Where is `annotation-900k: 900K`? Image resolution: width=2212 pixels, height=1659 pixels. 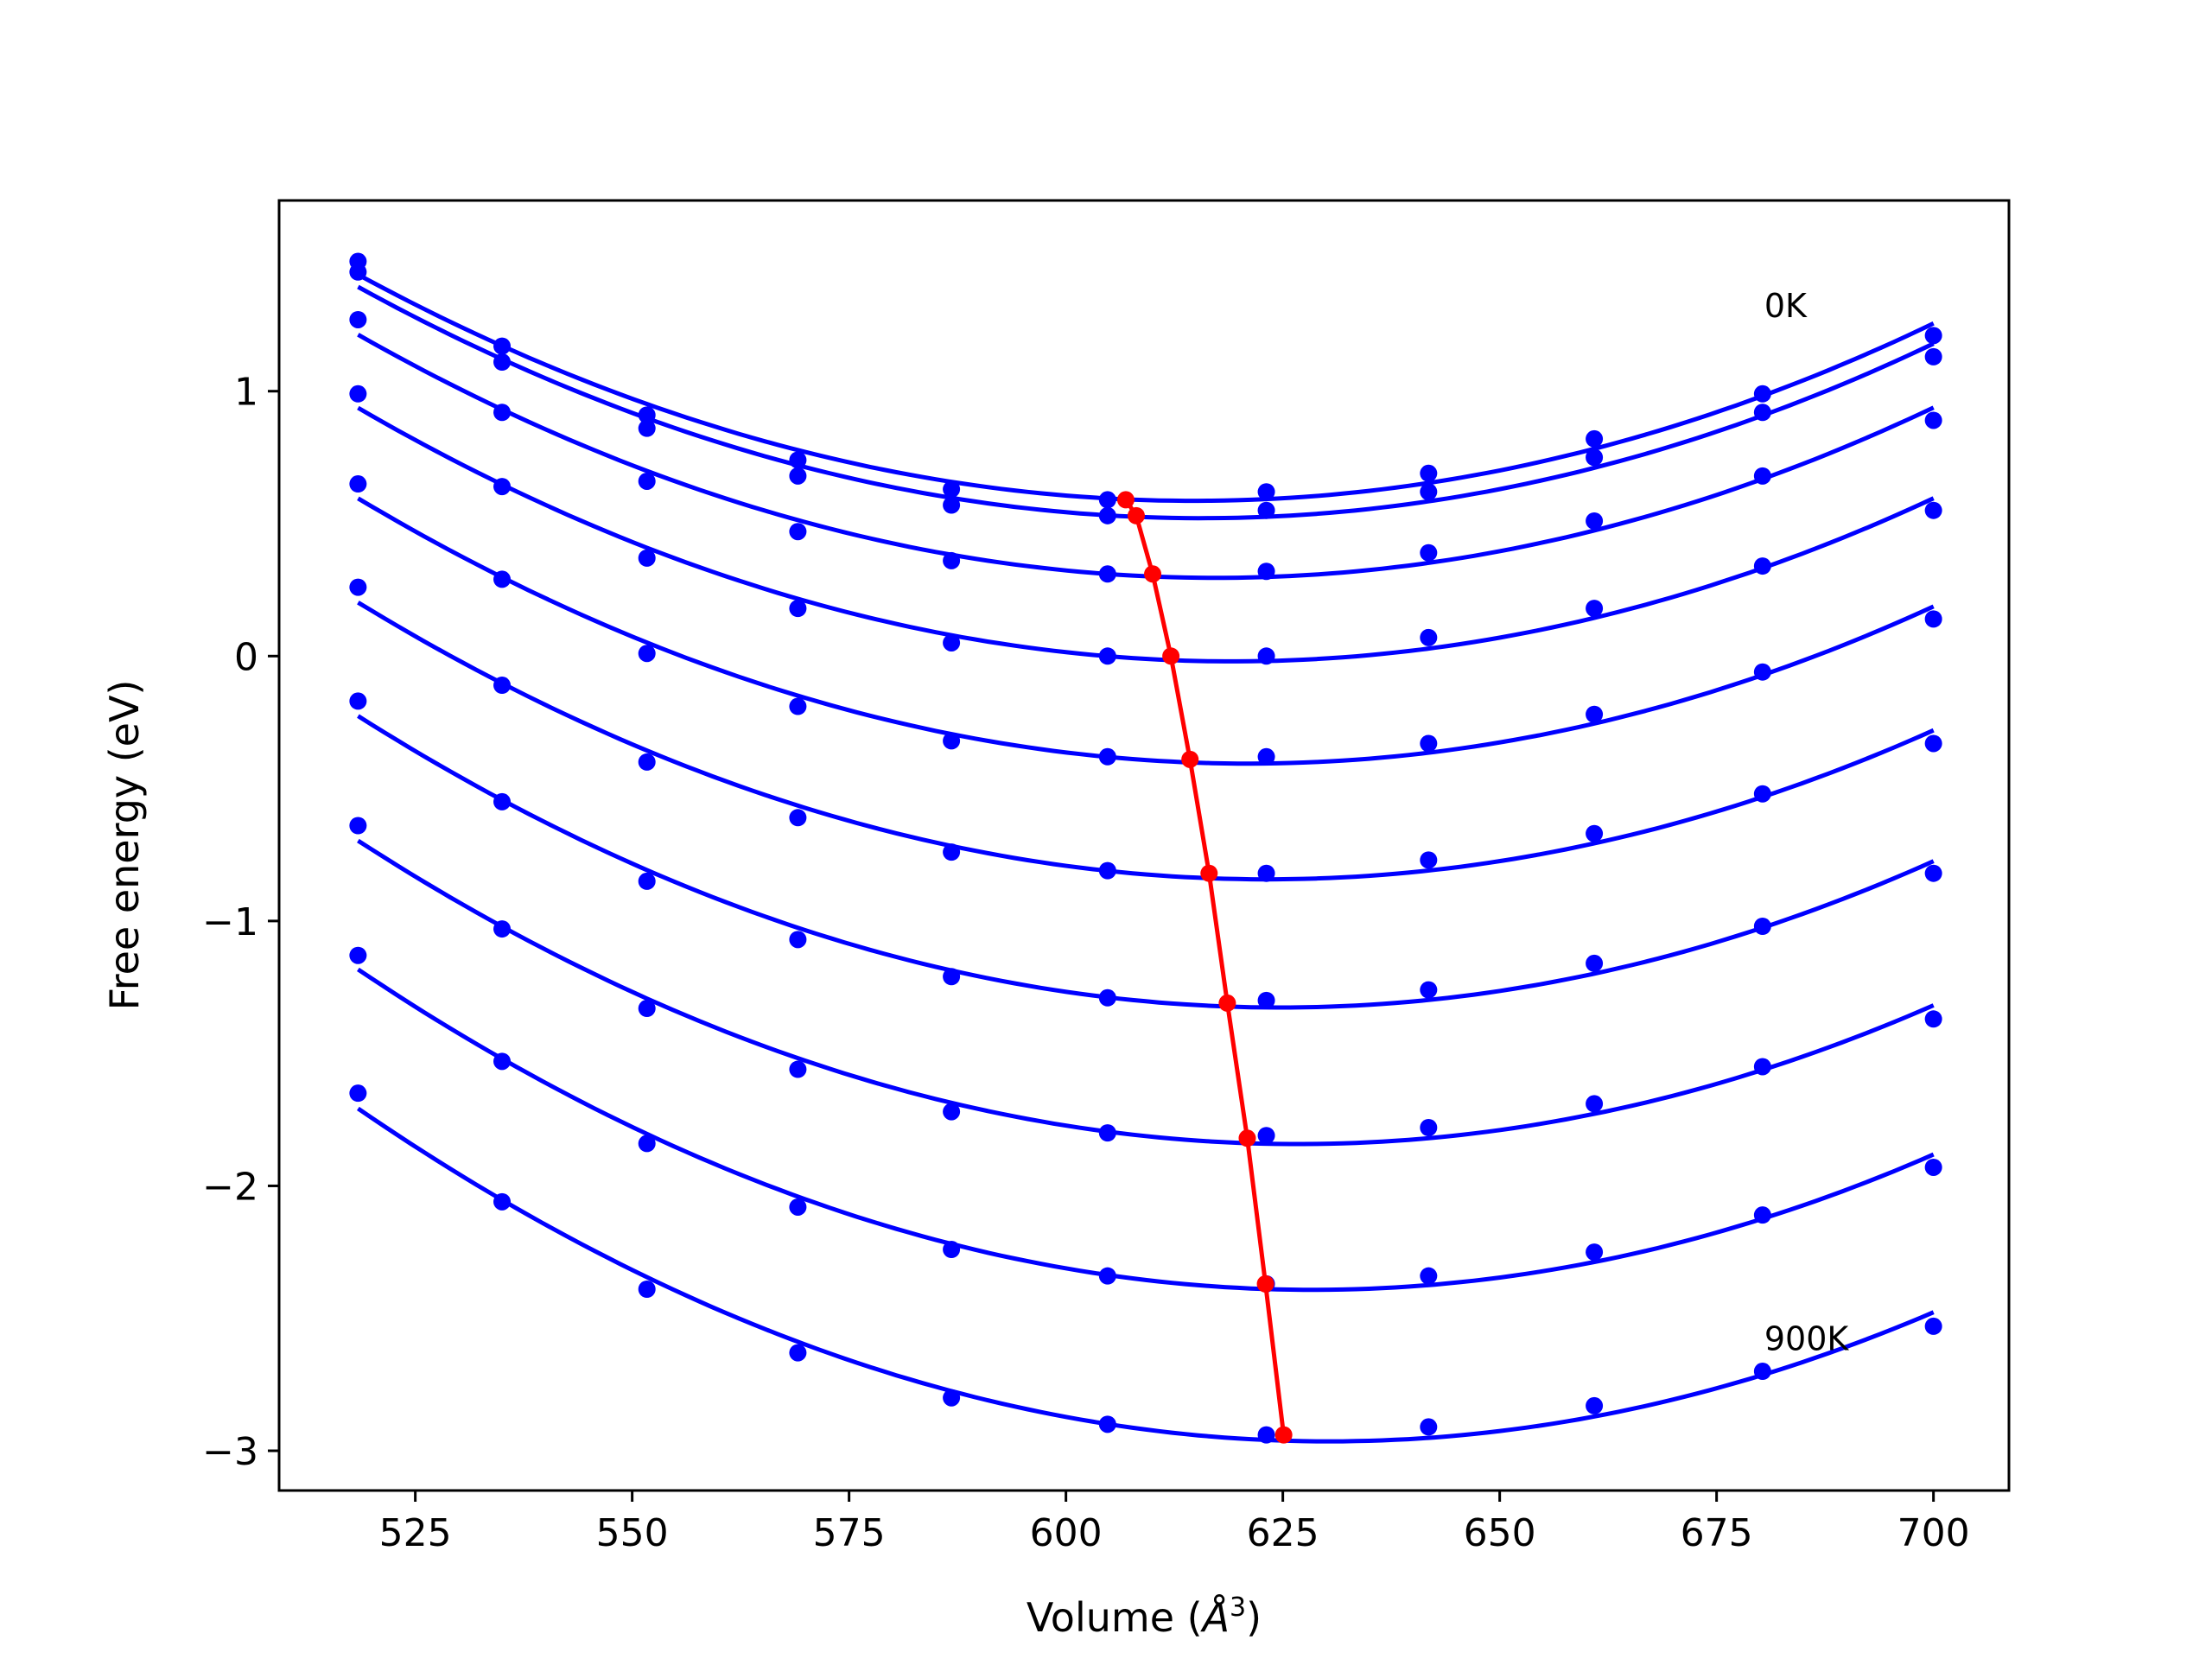
annotation-900k: 900K is located at coordinates (1807, 1339).